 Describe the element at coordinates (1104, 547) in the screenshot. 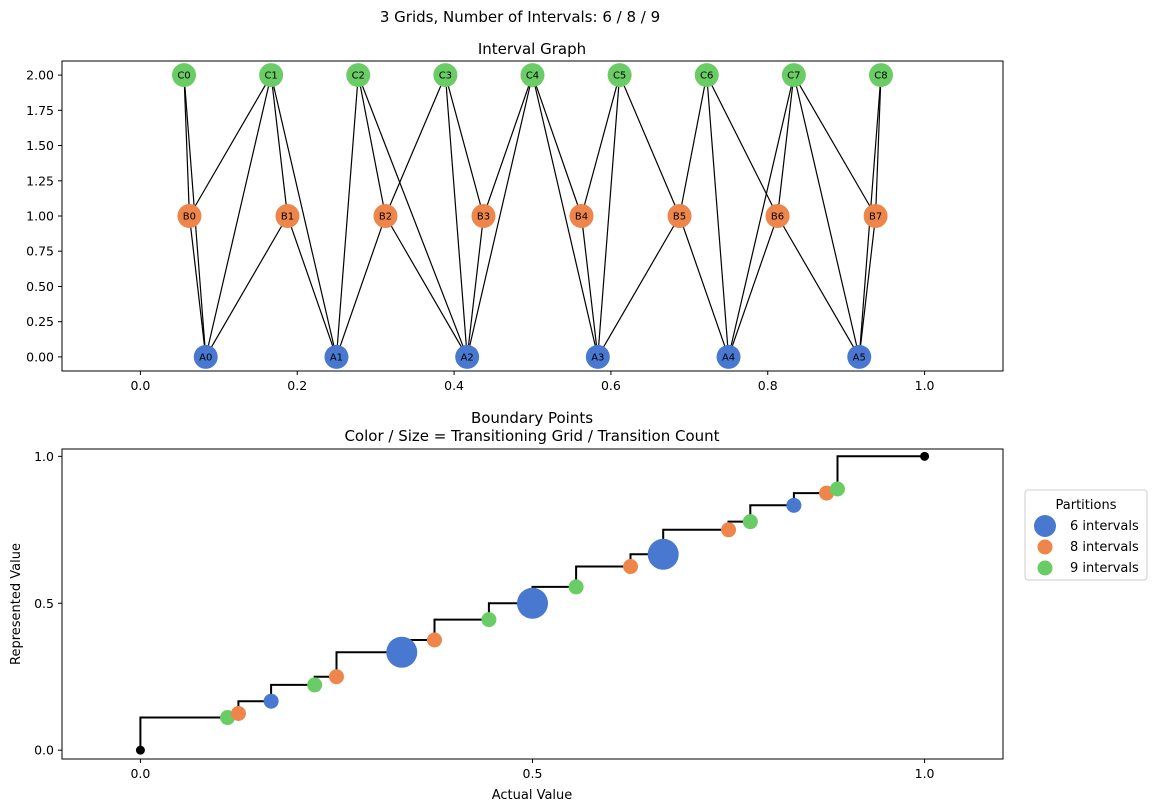

I see `legend-label-8-intervals: 8 intervals` at that location.